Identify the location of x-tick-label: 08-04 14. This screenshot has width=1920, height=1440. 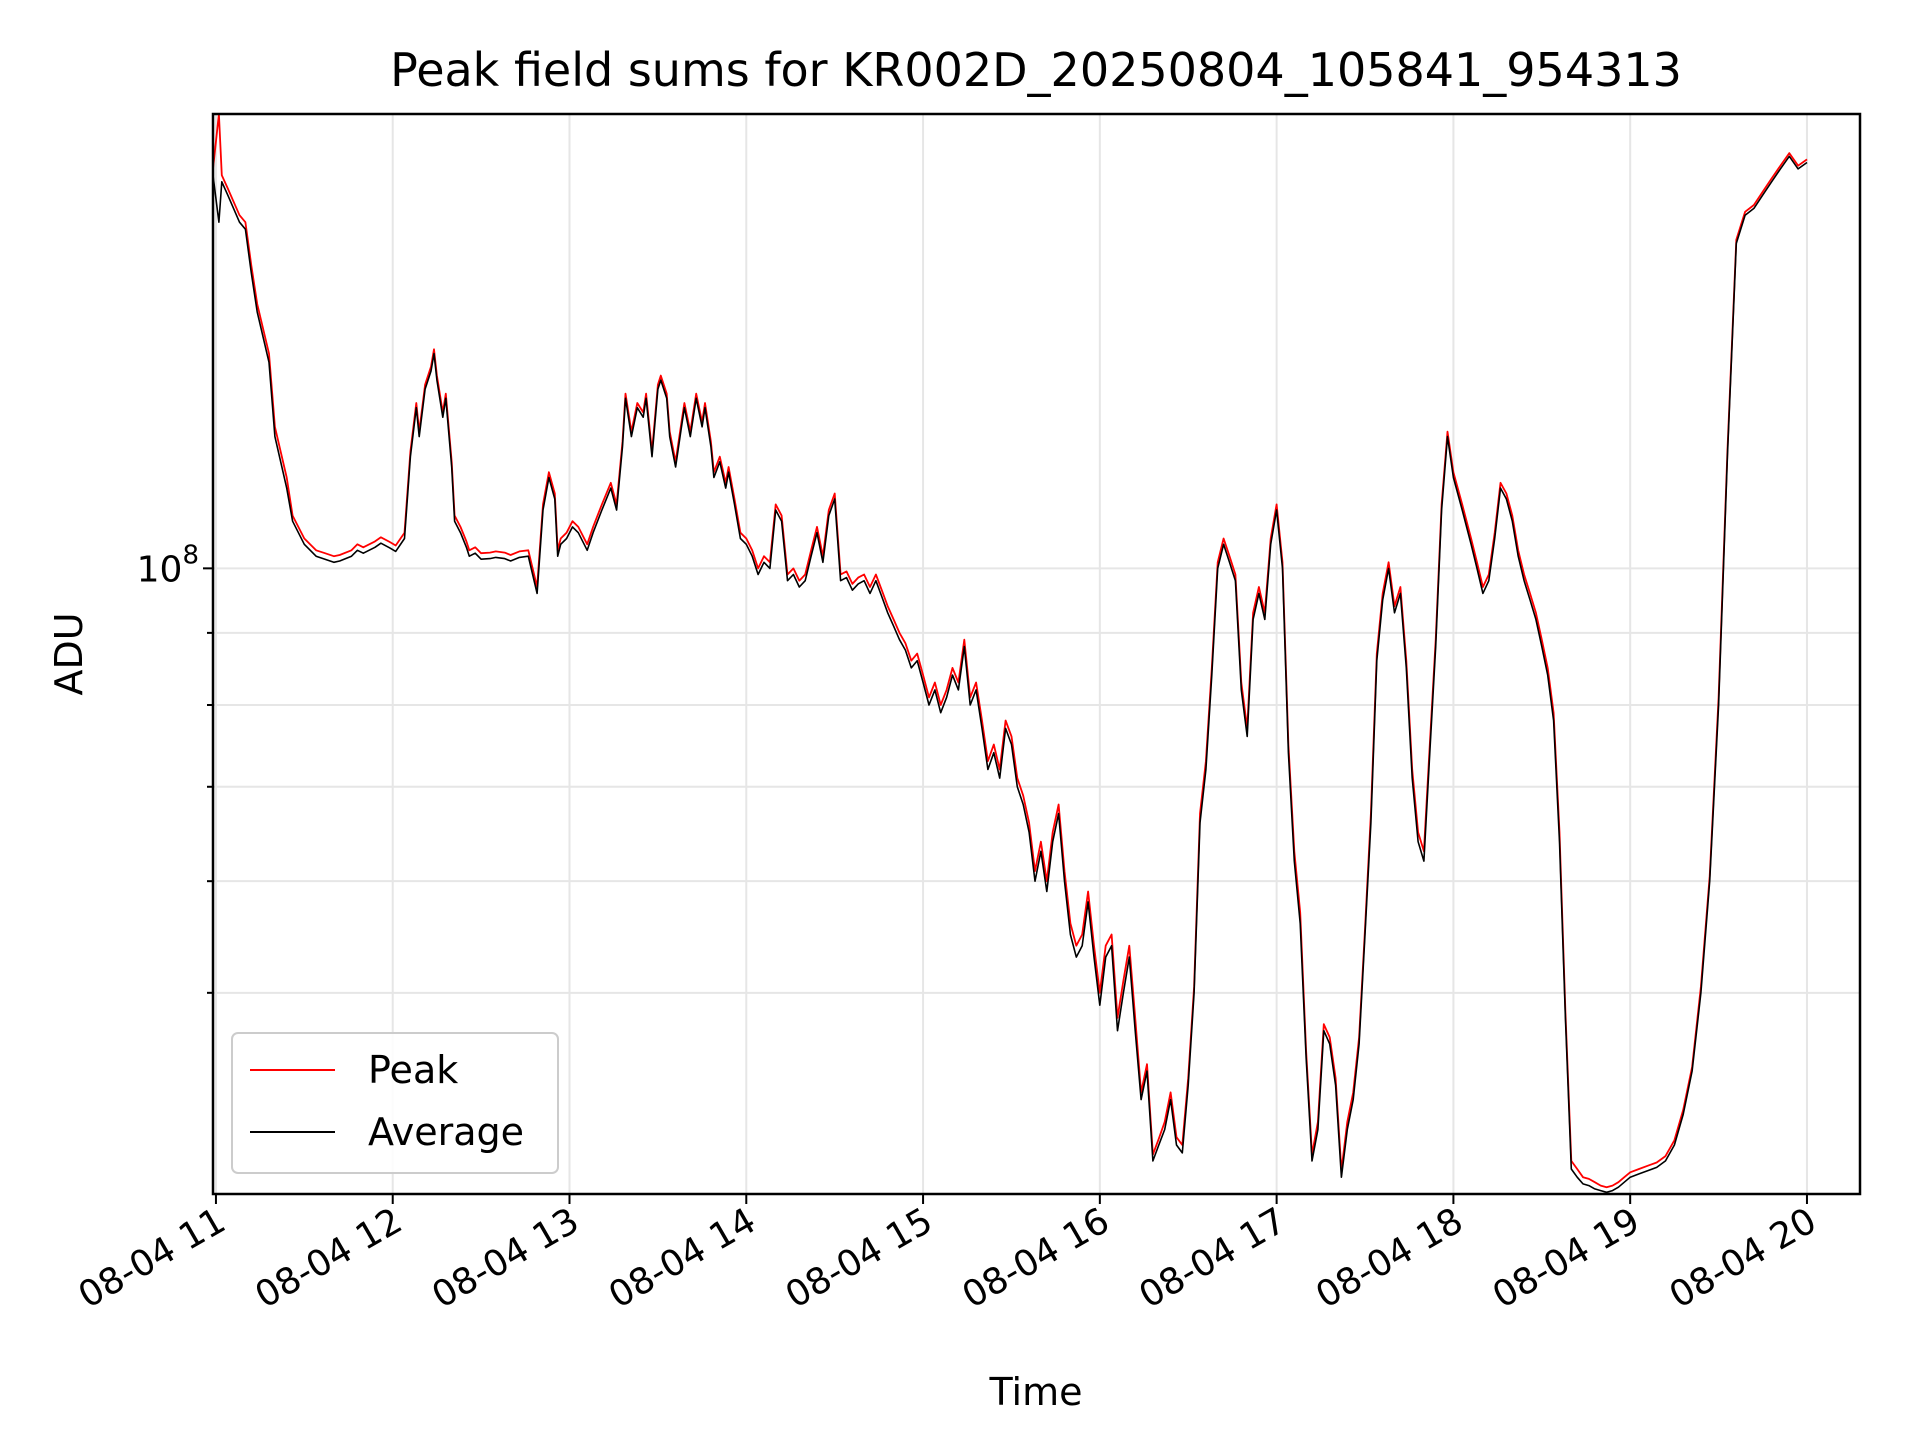
(682, 1258).